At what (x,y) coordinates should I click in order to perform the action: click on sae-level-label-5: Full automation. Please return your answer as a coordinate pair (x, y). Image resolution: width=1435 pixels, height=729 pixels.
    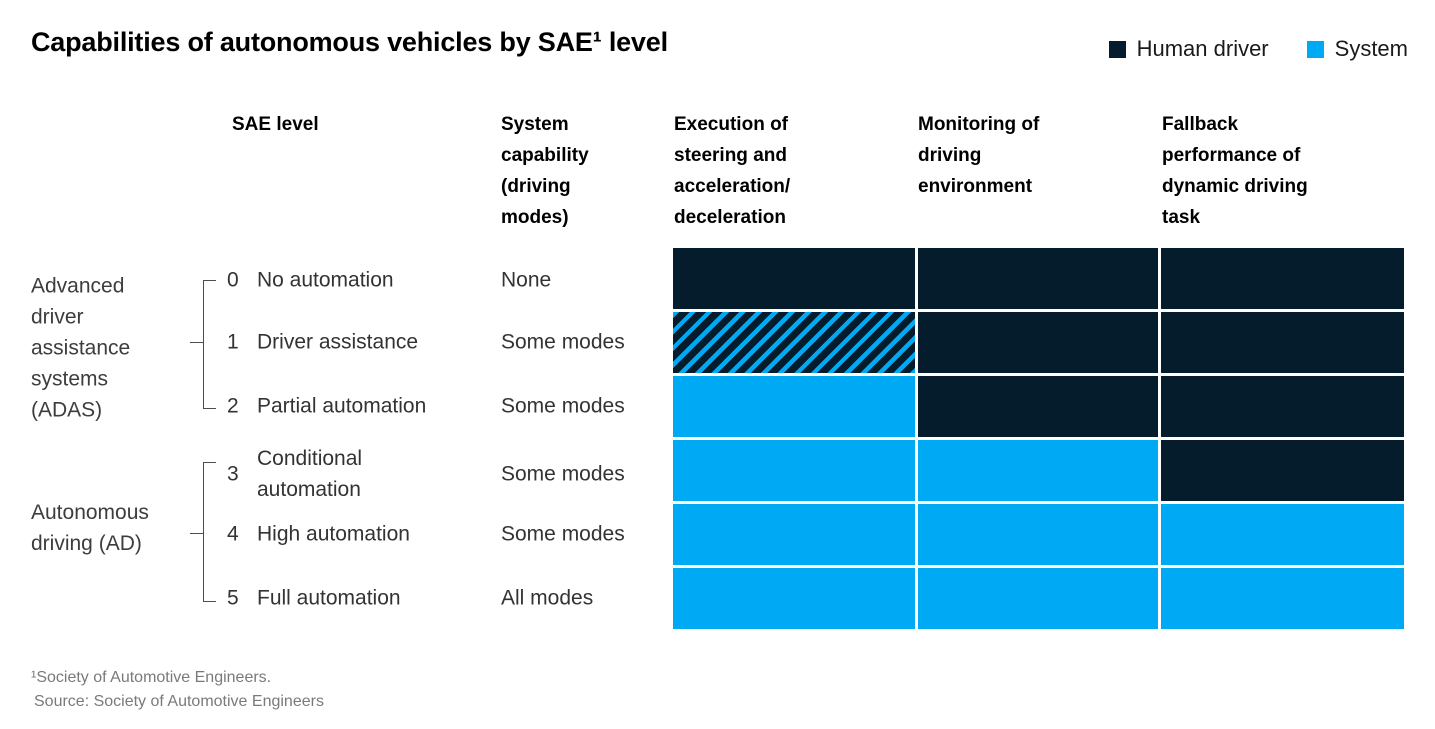
    Looking at the image, I should click on (329, 598).